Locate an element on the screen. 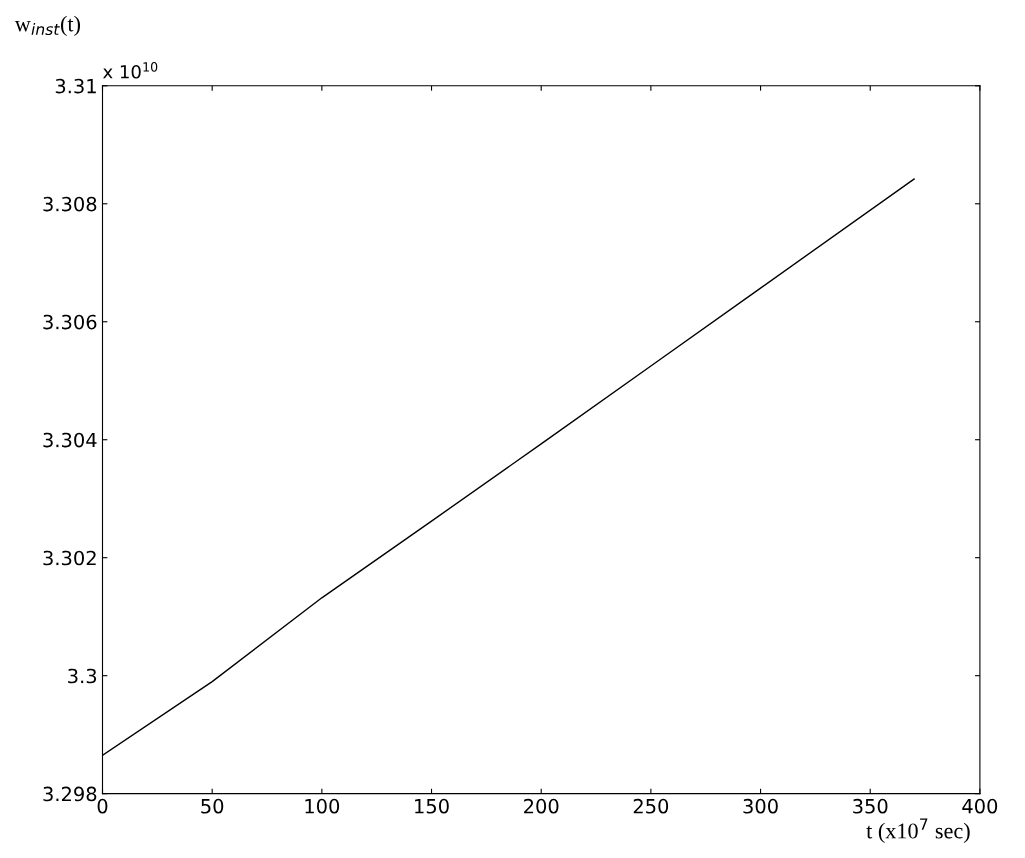 This screenshot has height=858, width=1025. x-tick-label: 200 is located at coordinates (541, 806).